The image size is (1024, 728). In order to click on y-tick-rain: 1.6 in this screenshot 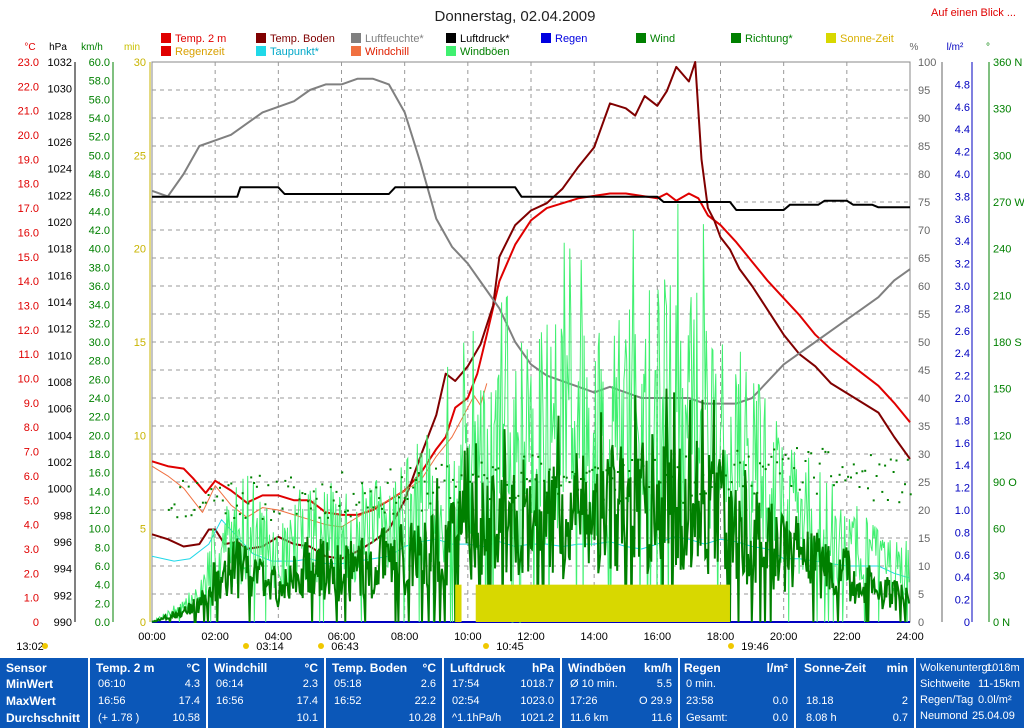, I will do `click(962, 444)`.